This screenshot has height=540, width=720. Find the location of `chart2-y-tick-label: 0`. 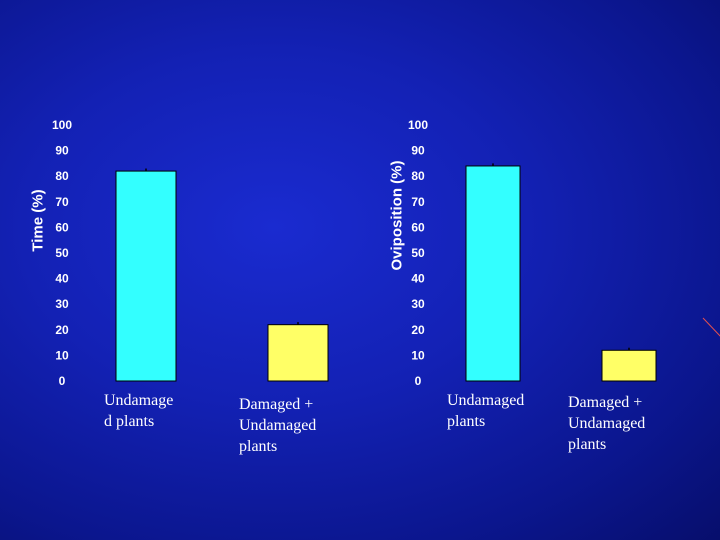

chart2-y-tick-label: 0 is located at coordinates (418, 381).